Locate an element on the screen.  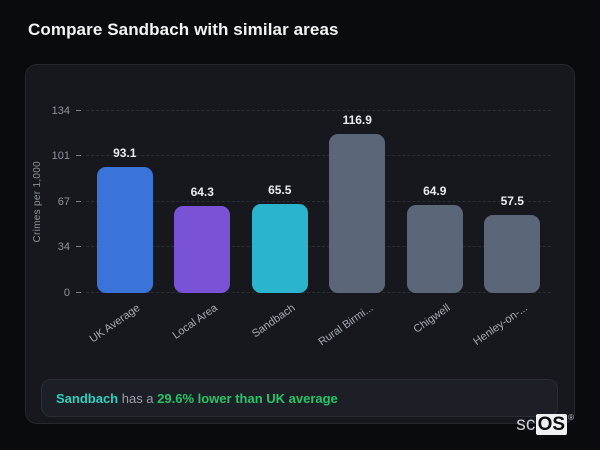
bar-value-label: 65.5 is located at coordinates (280, 190).